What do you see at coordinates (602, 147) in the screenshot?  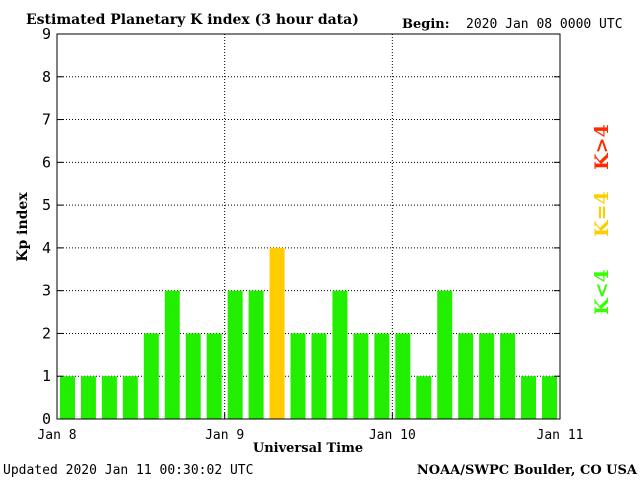 I see `legend-item: K>4` at bounding box center [602, 147].